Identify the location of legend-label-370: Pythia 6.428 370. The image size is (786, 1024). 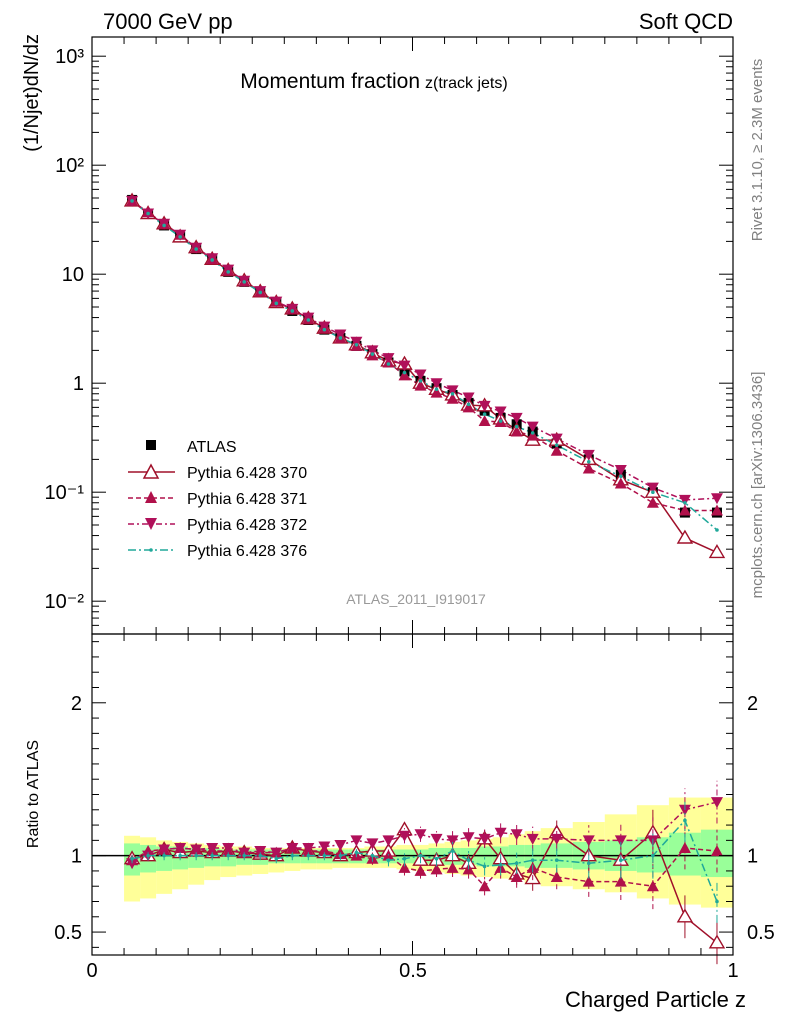
(247, 473).